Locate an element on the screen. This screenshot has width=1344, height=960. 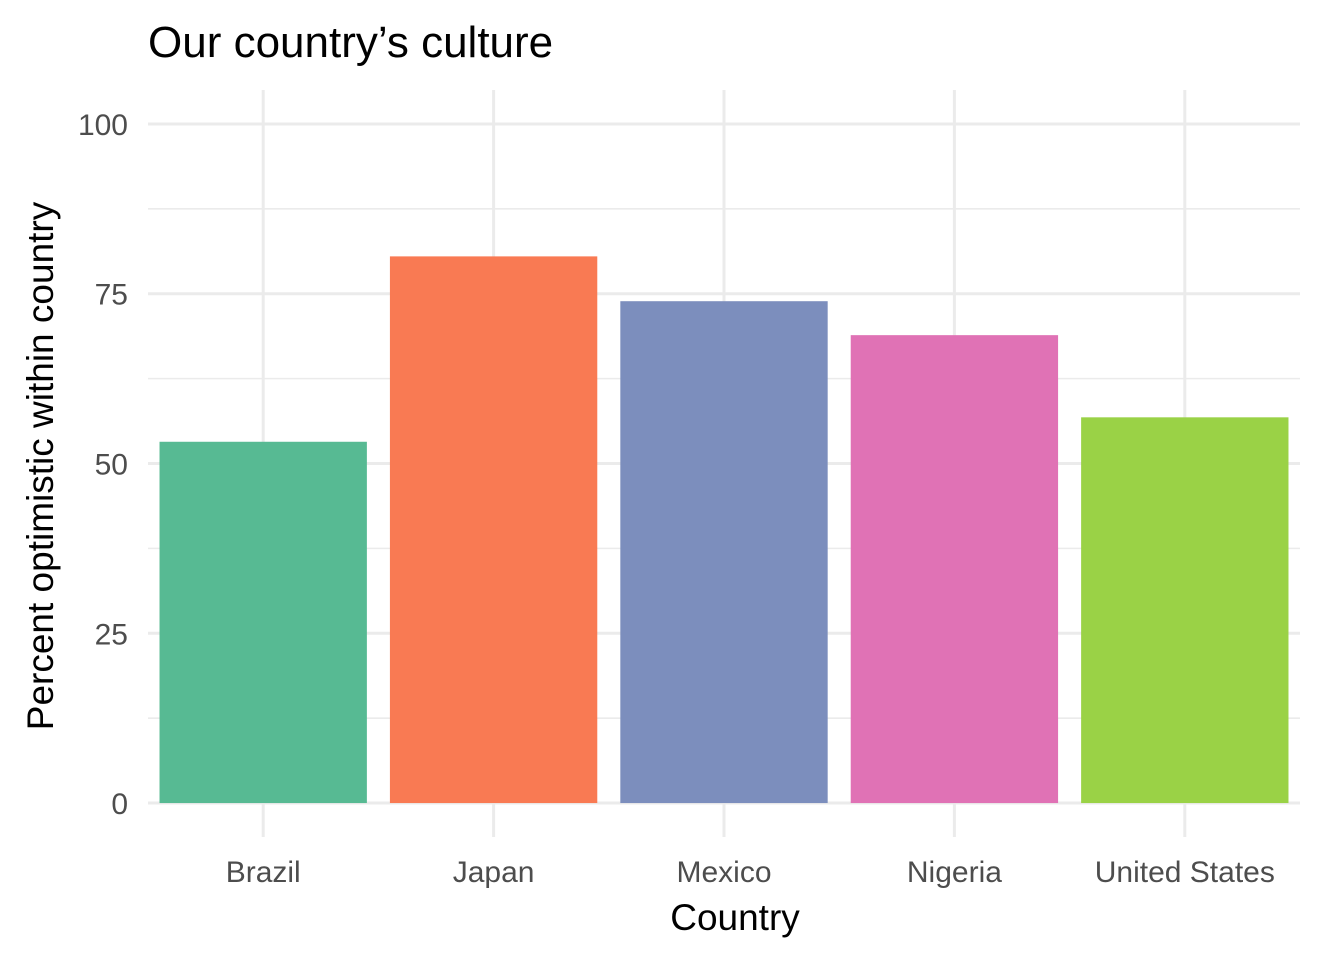
chart-title: Our country’s culture is located at coordinates (350, 42).